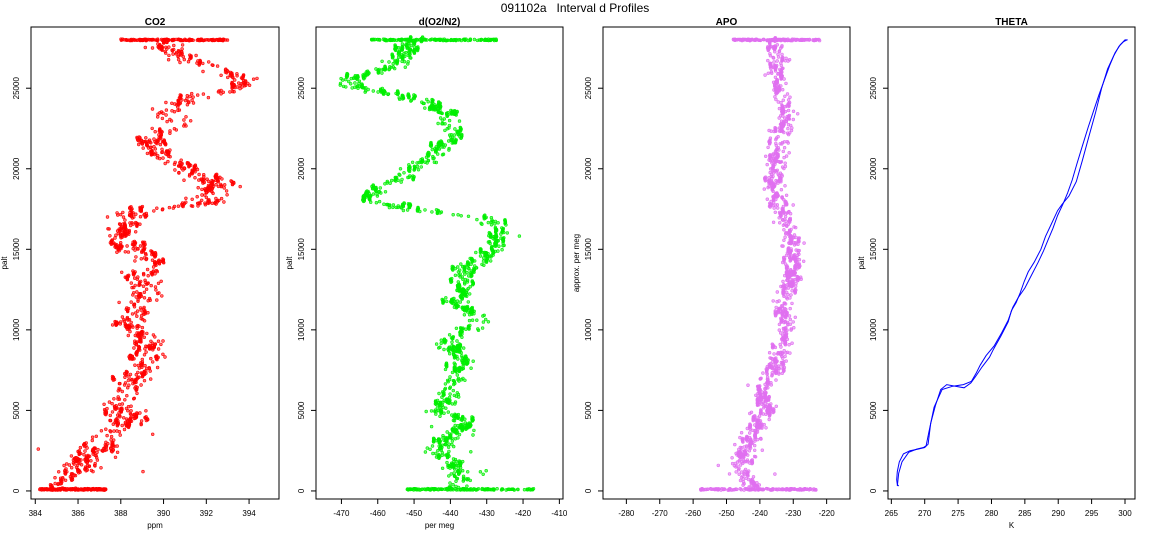 Image resolution: width=1150 pixels, height=550 pixels. I want to click on x-tick-label: -240, so click(760, 513).